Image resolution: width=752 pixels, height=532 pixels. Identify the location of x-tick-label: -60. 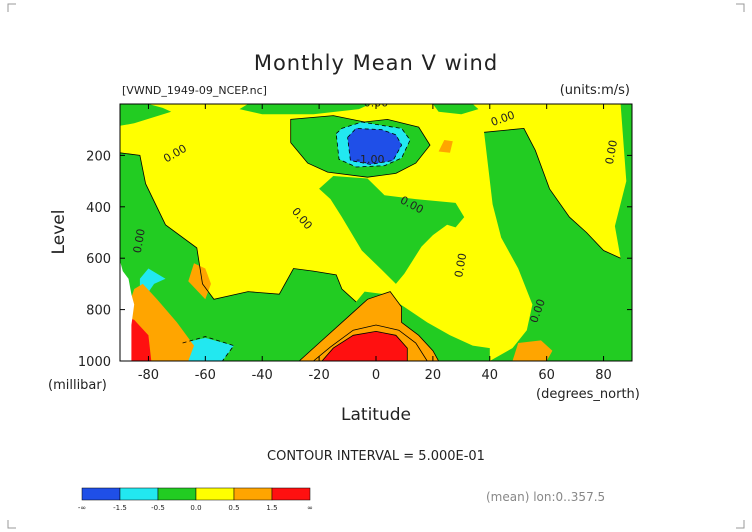
(205, 375).